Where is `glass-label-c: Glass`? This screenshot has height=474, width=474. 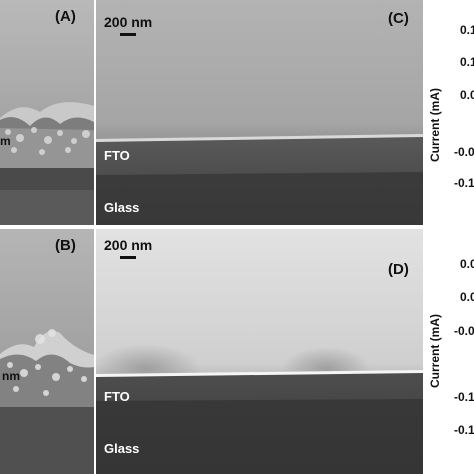
glass-label-c: Glass is located at coordinates (122, 207).